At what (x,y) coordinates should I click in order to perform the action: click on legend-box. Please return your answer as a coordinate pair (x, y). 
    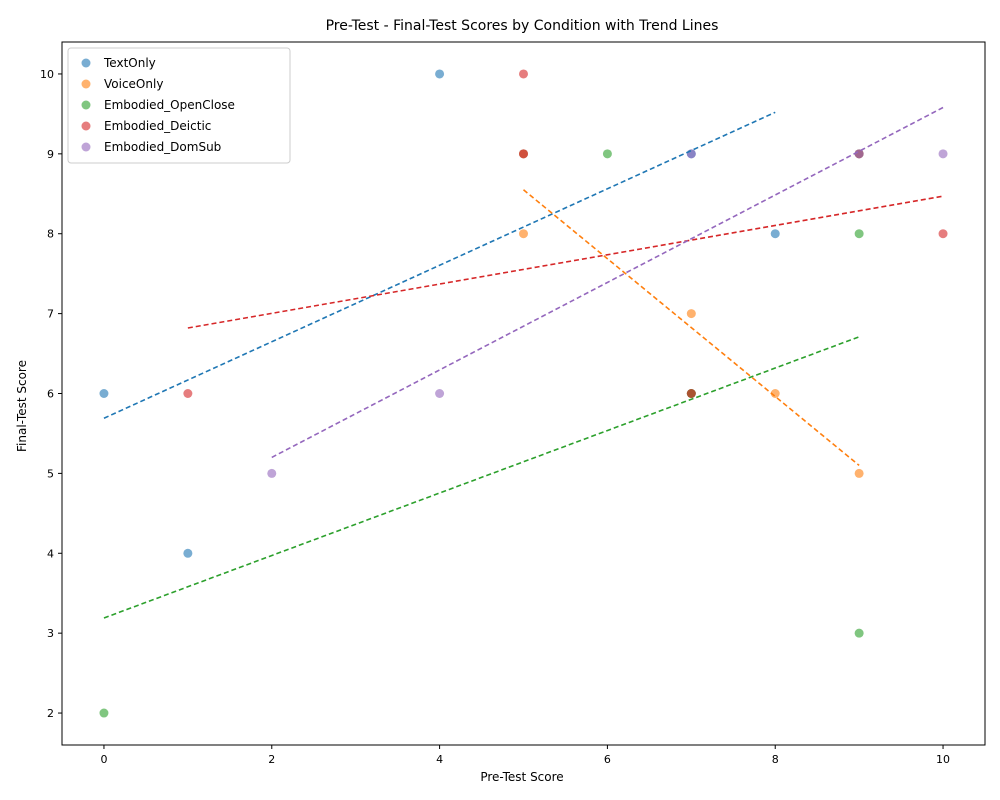
    Looking at the image, I should click on (179, 105).